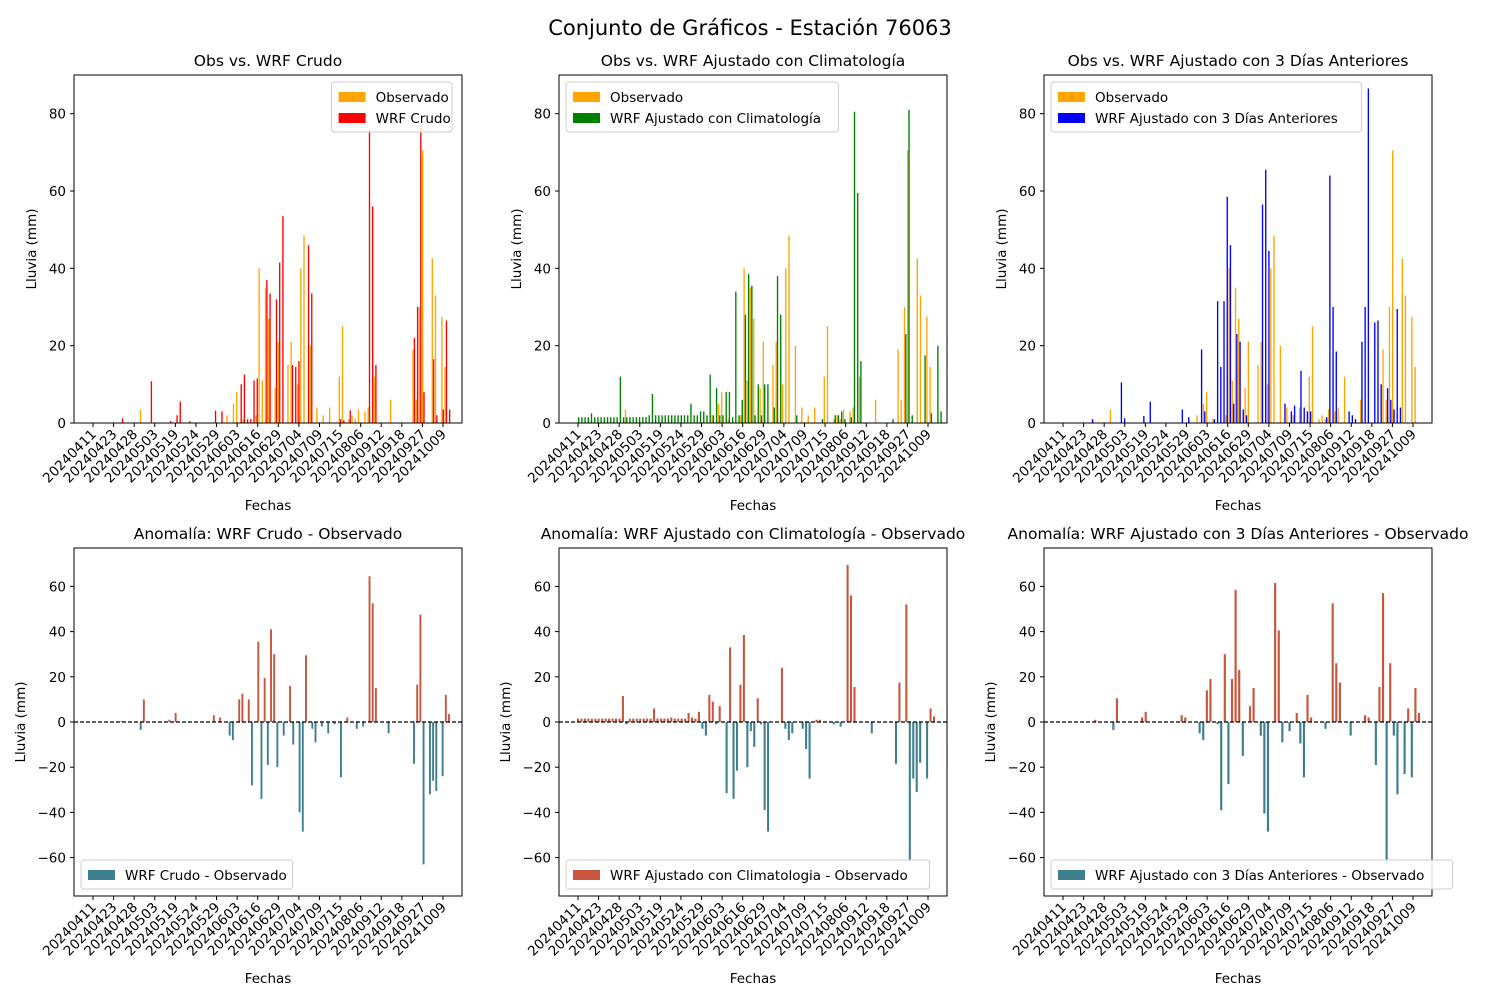  I want to click on legend-entry: Observado, so click(1131, 98).